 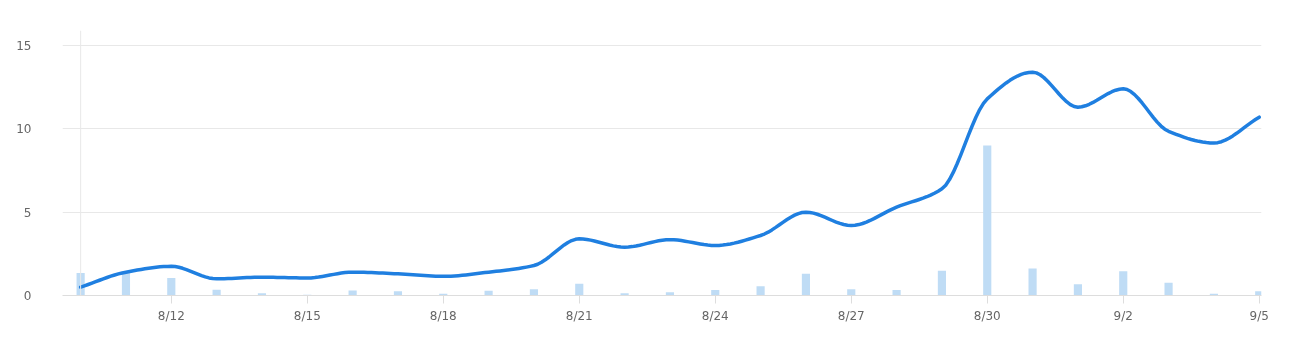 What do you see at coordinates (171, 315) in the screenshot?
I see `x-tick-label: 8/12` at bounding box center [171, 315].